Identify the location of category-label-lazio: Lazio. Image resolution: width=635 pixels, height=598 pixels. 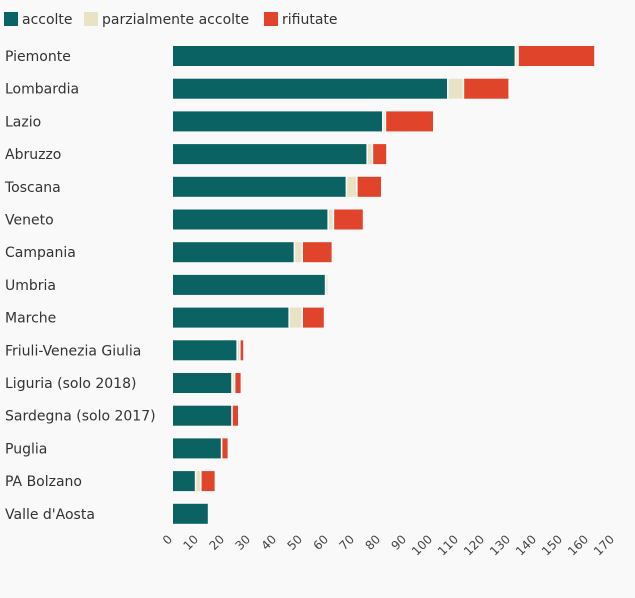
(23, 122).